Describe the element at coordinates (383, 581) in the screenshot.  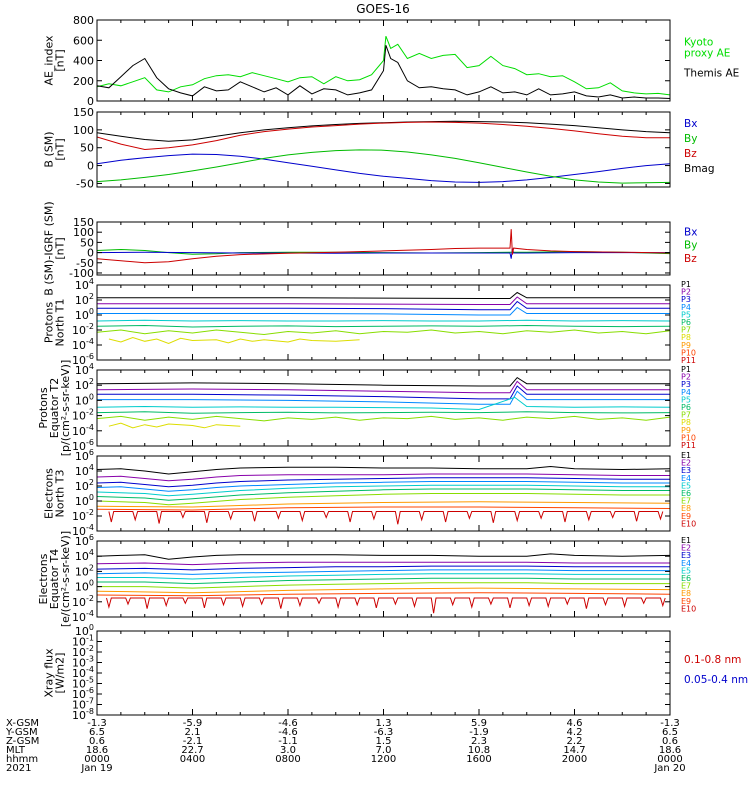
I see `series-7-e6` at that location.